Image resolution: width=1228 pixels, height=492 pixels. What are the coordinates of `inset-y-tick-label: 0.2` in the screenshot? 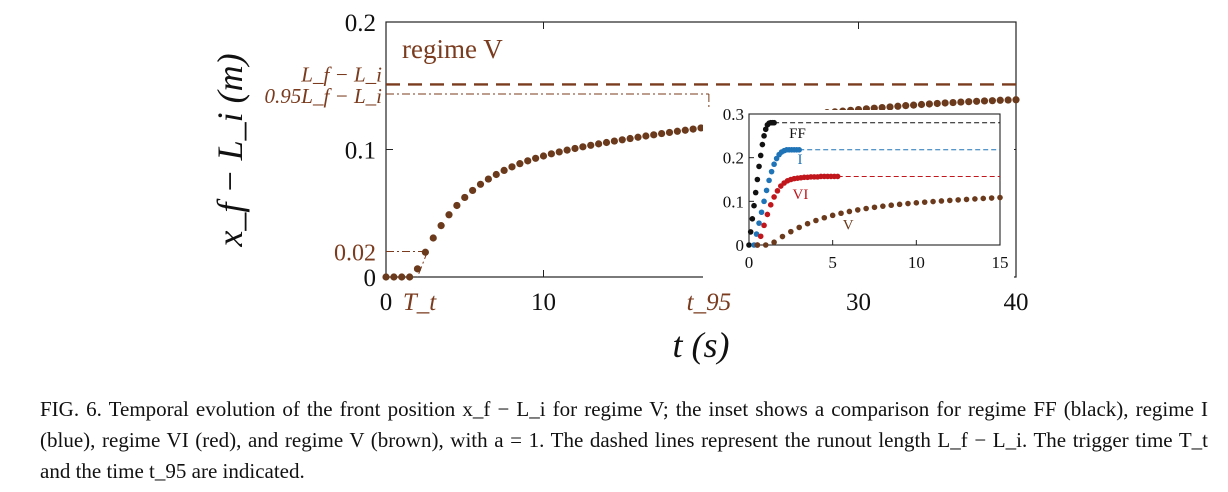 It's located at (733, 158).